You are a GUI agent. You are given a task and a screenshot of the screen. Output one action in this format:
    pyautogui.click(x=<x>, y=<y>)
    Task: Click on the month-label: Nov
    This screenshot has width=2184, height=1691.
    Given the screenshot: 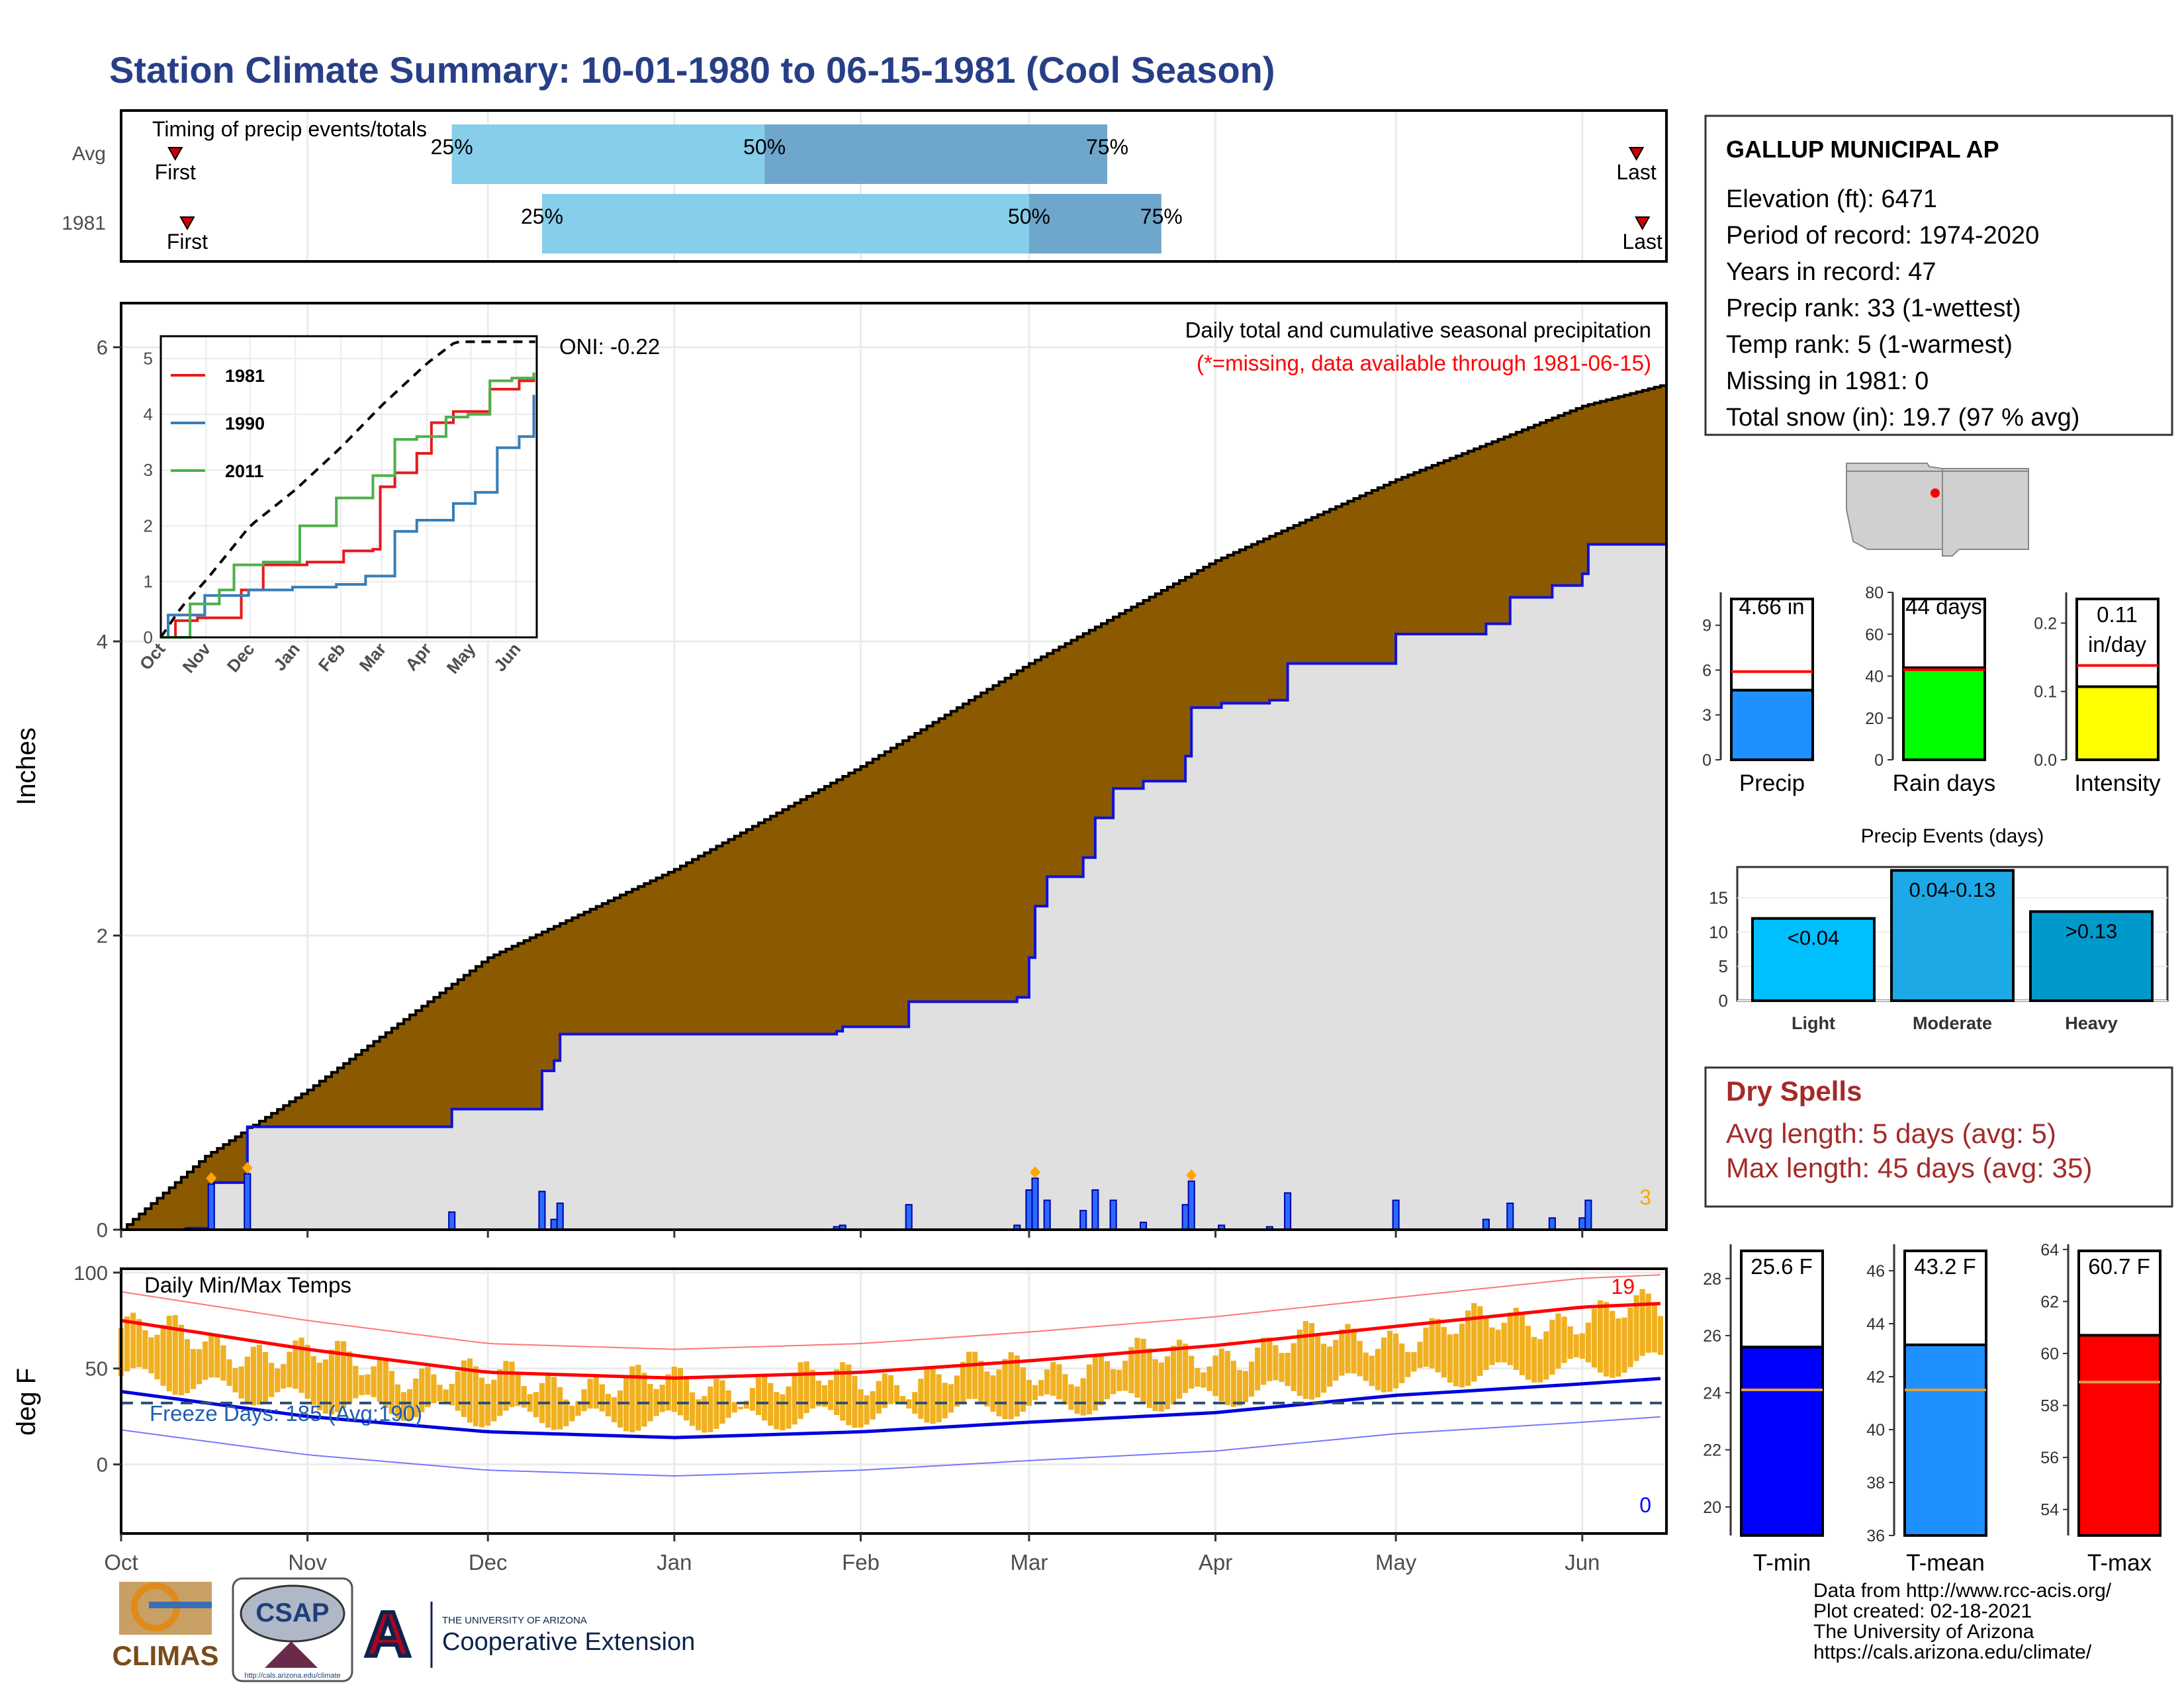 What is the action you would take?
    pyautogui.click(x=307, y=1563)
    